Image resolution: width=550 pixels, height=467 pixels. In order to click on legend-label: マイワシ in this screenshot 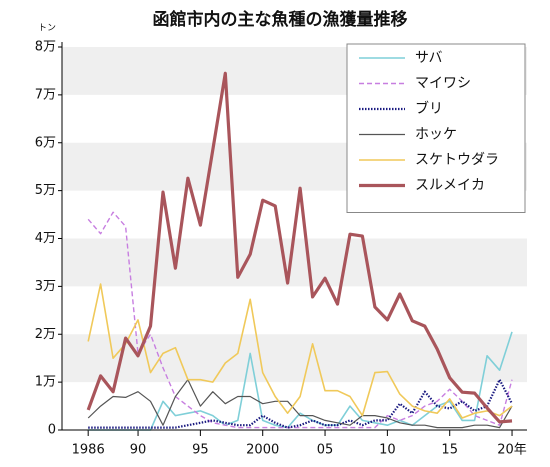, I will do `click(443, 84)`.